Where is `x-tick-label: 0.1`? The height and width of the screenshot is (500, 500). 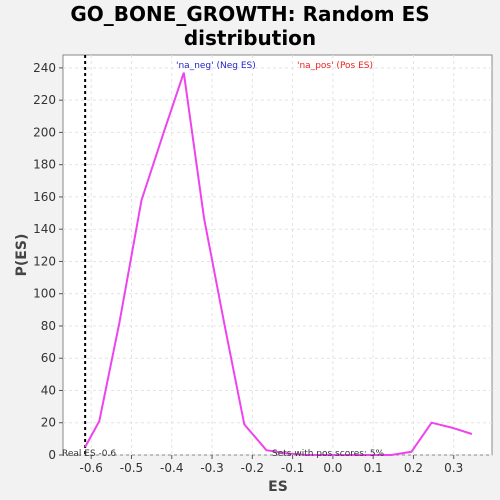 x-tick-label: 0.1 is located at coordinates (373, 468).